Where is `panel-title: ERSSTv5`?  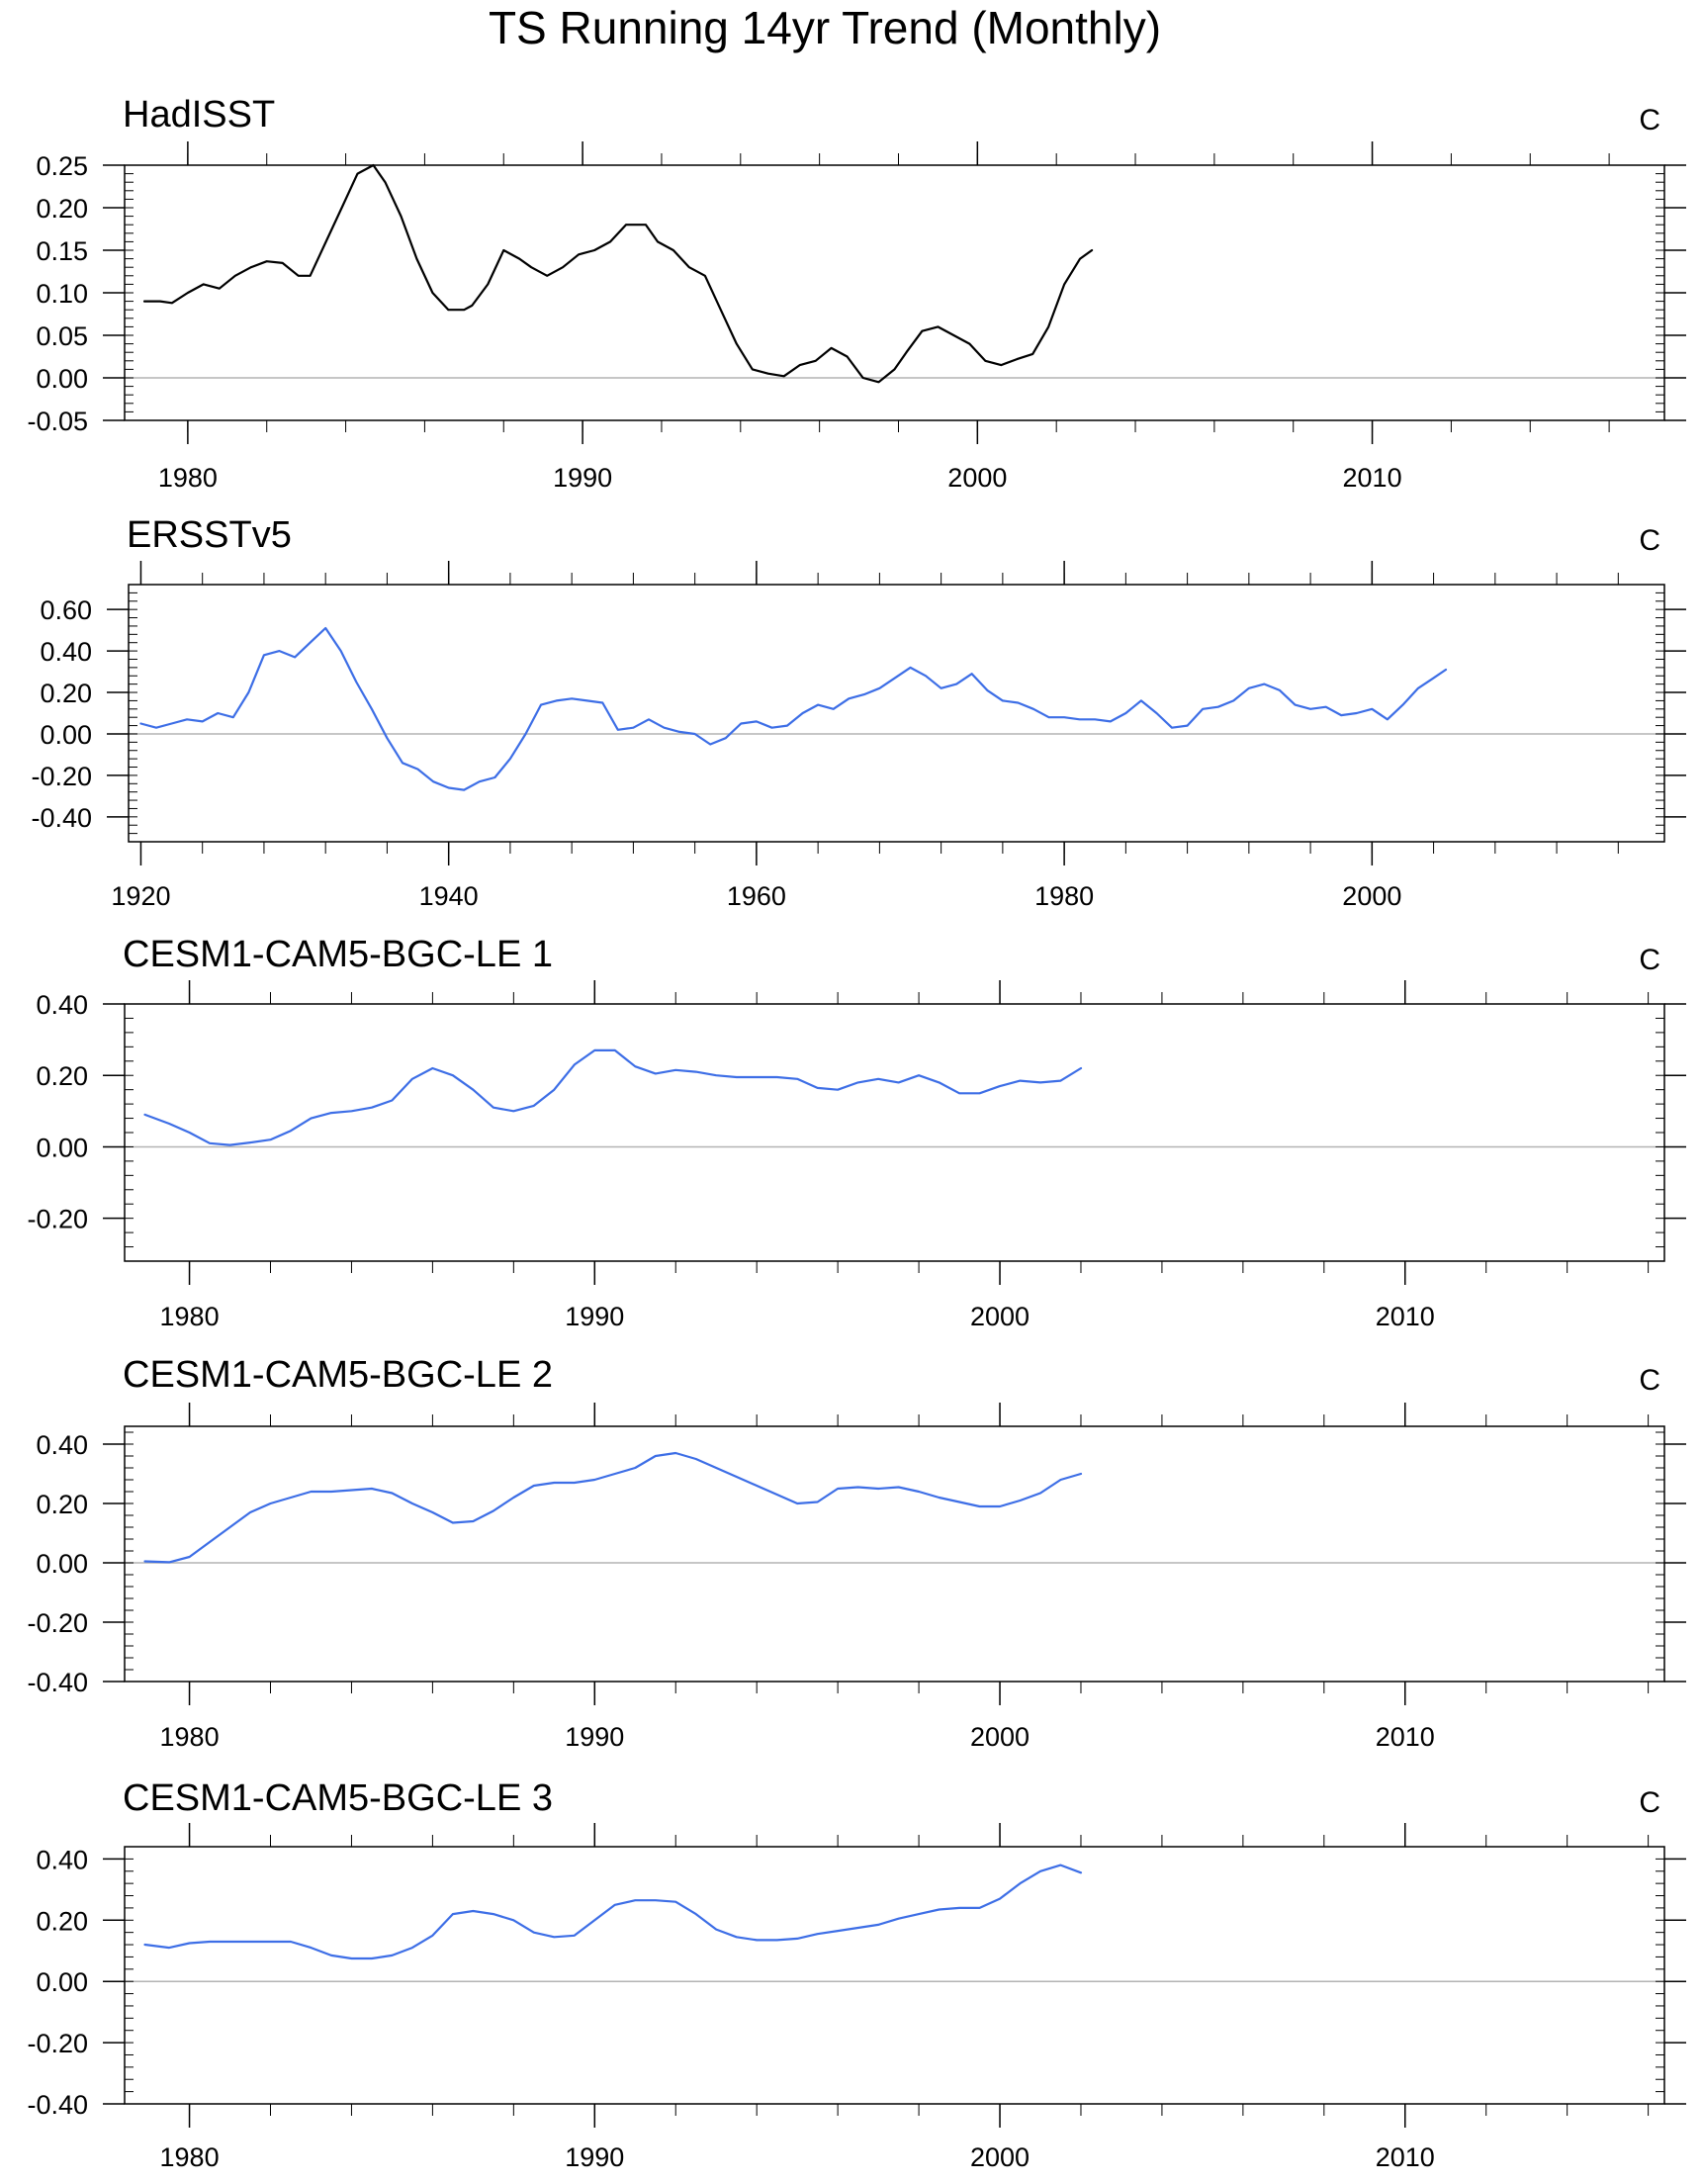 panel-title: ERSSTv5 is located at coordinates (209, 535).